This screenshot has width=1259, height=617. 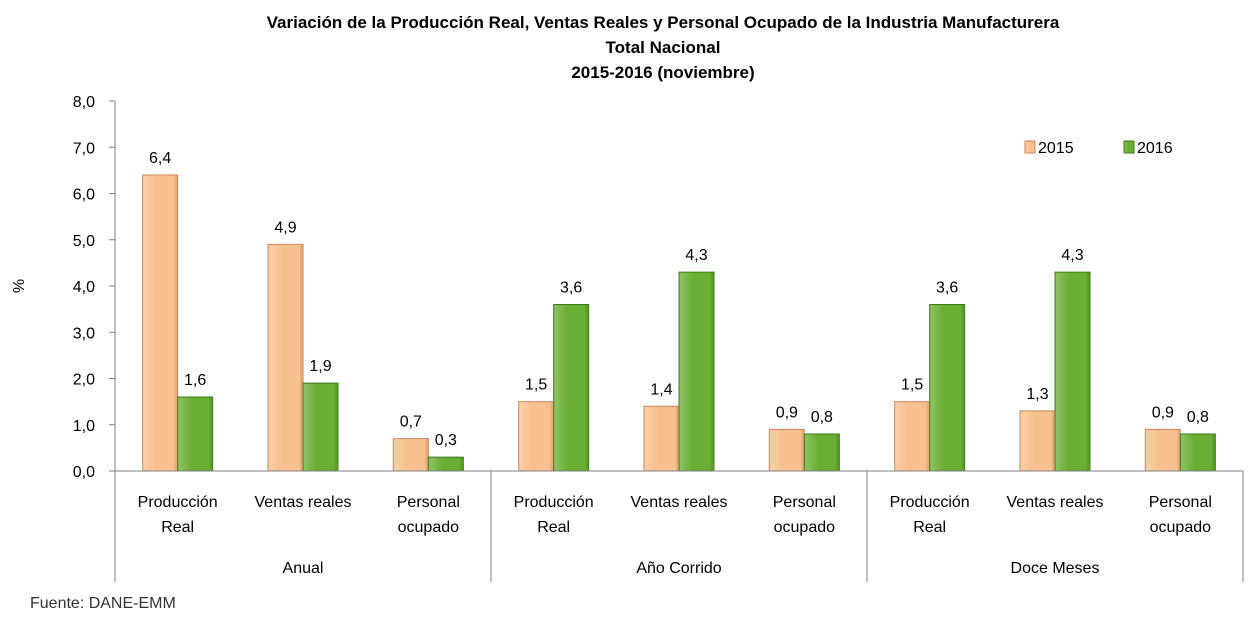 What do you see at coordinates (84, 380) in the screenshot?
I see `y-tick-label: 2,0` at bounding box center [84, 380].